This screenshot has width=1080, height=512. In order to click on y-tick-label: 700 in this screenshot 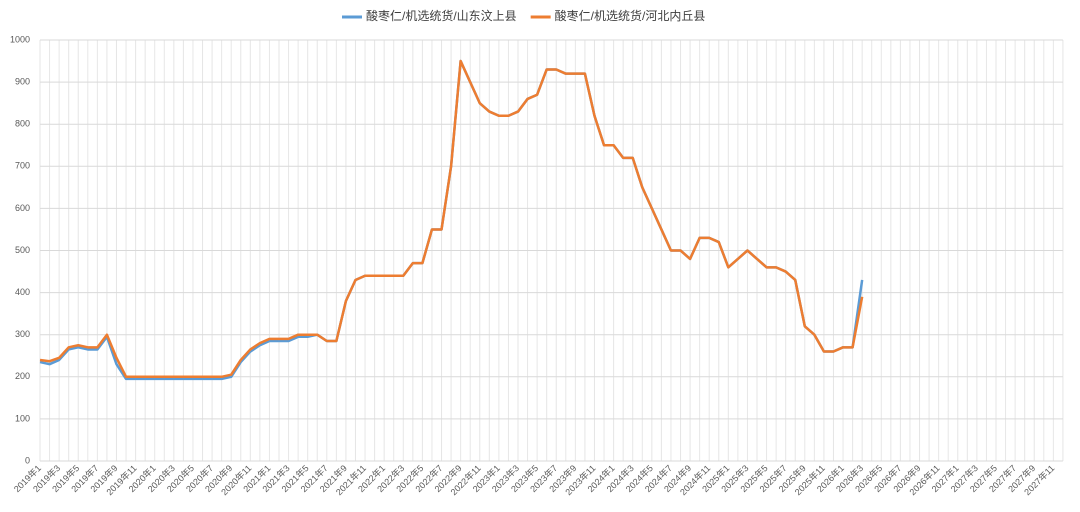, I will do `click(22, 166)`.